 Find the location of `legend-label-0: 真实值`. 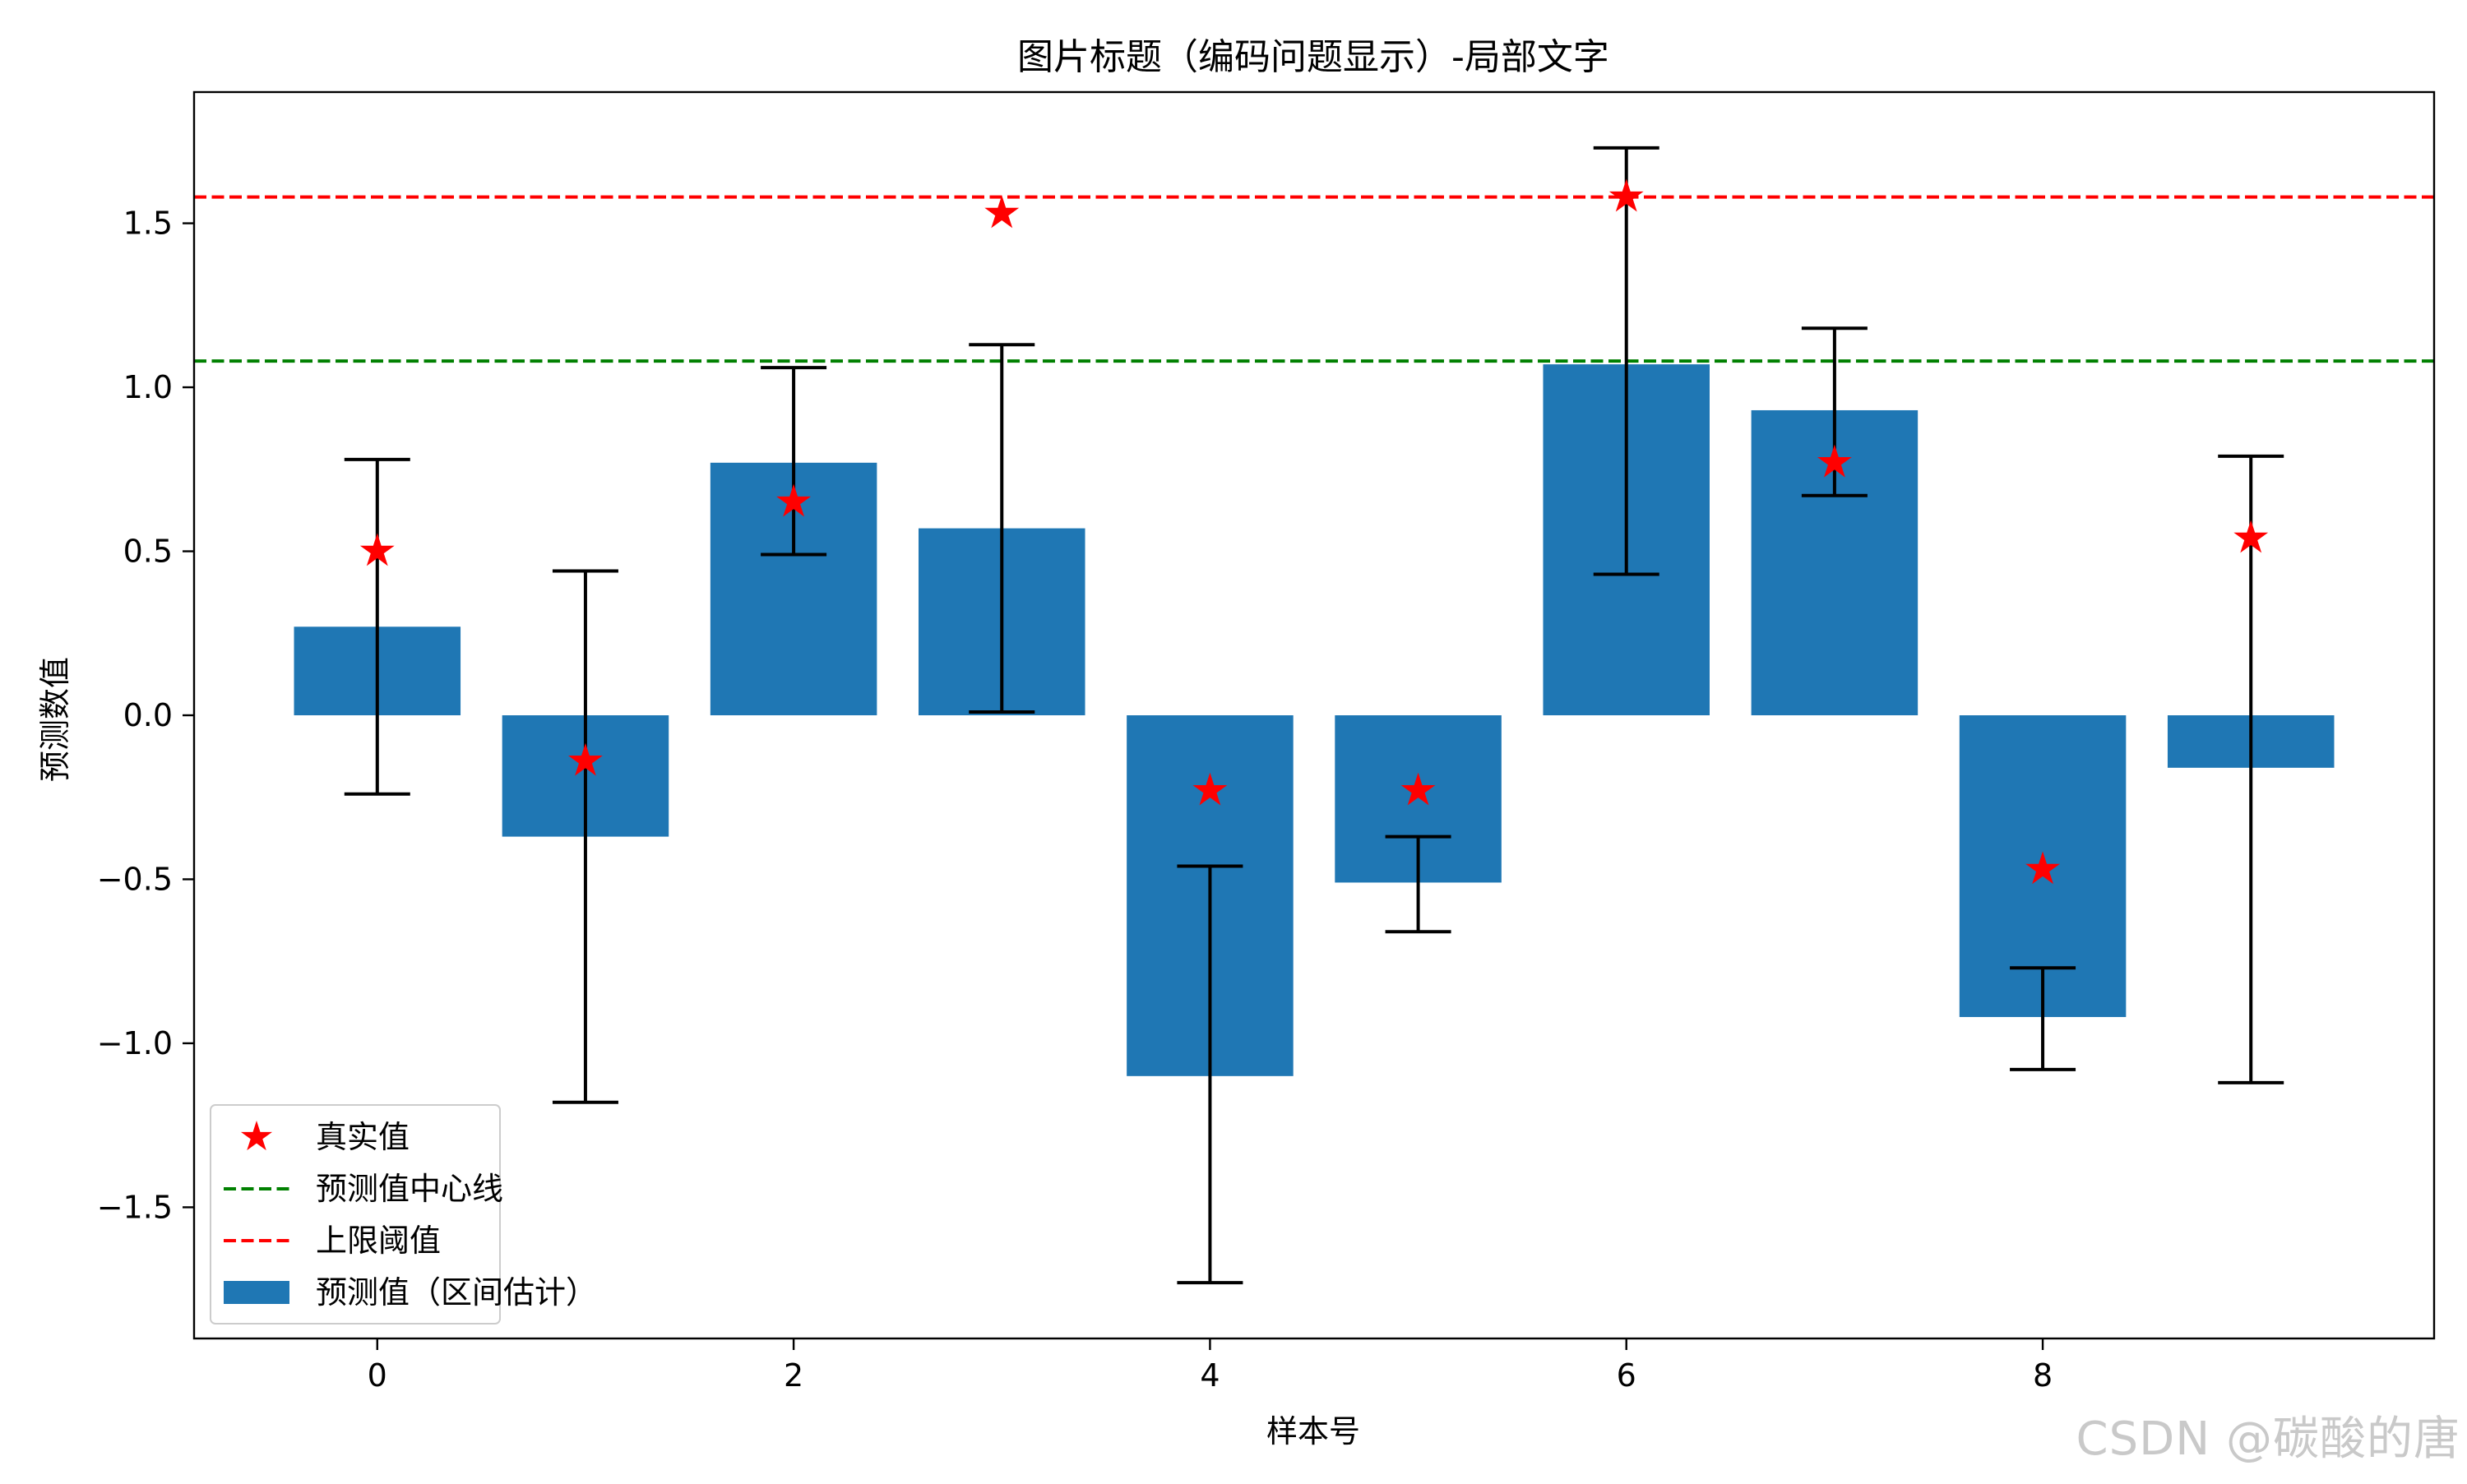

legend-label-0: 真实值 is located at coordinates (363, 1137).